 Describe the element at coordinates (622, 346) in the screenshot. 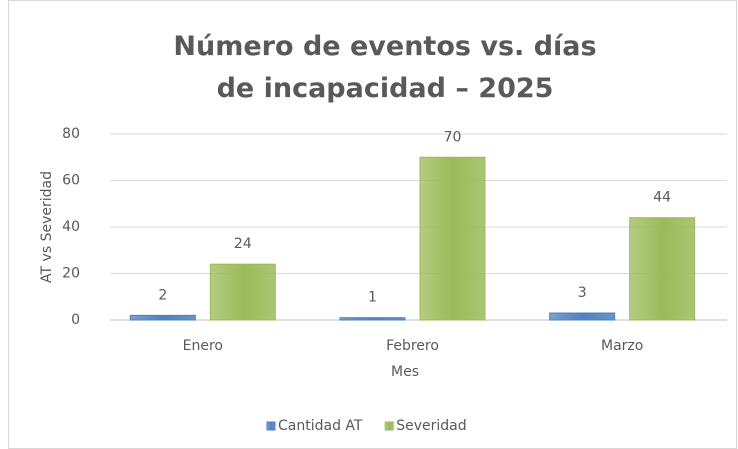

I see `x-tick-label: Marzo` at that location.